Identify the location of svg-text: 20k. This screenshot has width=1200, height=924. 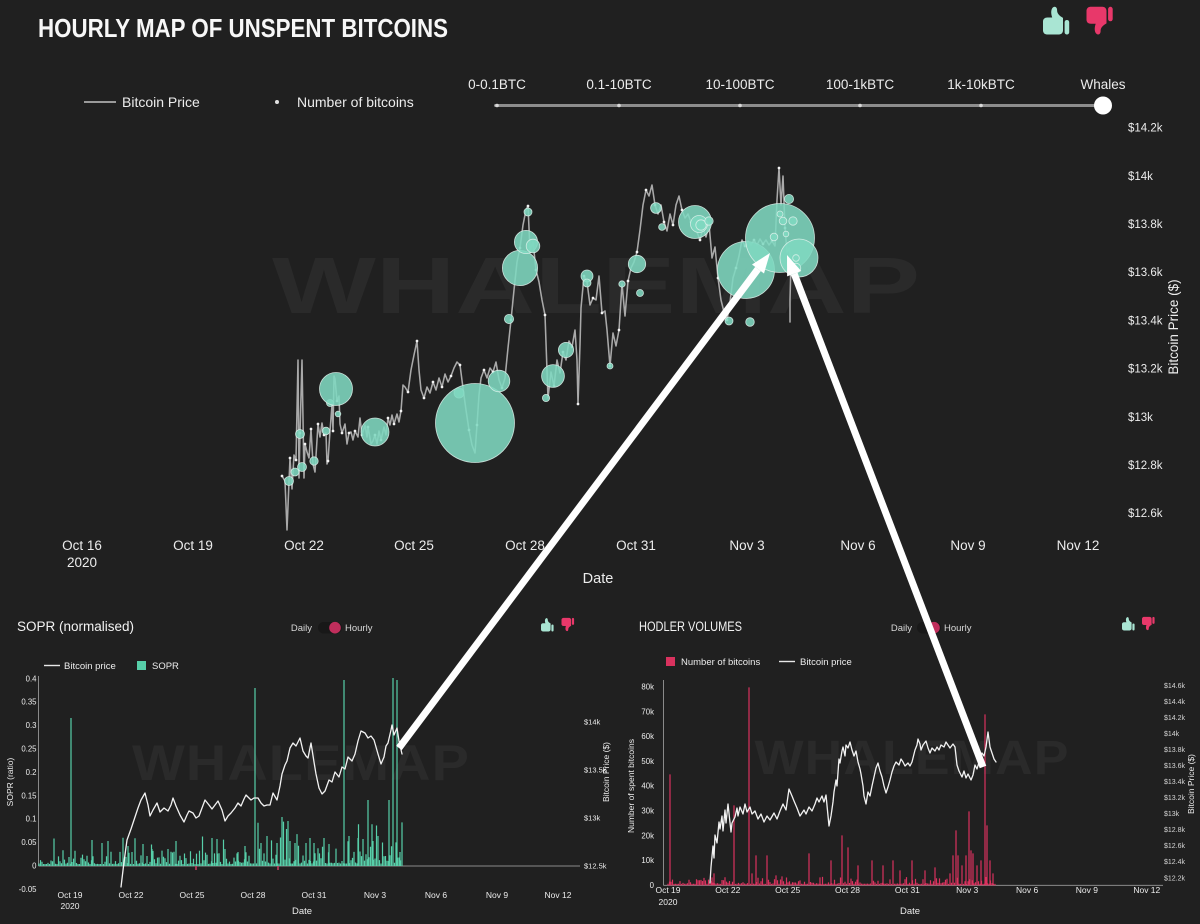
(647, 835).